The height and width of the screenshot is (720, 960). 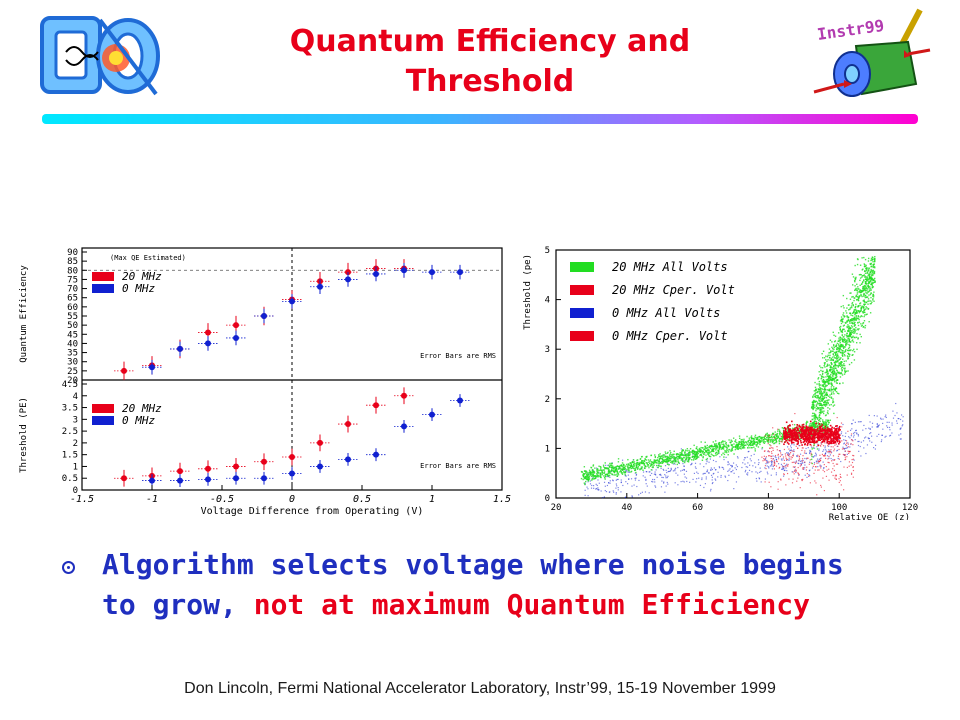 What do you see at coordinates (742, 377) in the screenshot?
I see `scatter-points` at bounding box center [742, 377].